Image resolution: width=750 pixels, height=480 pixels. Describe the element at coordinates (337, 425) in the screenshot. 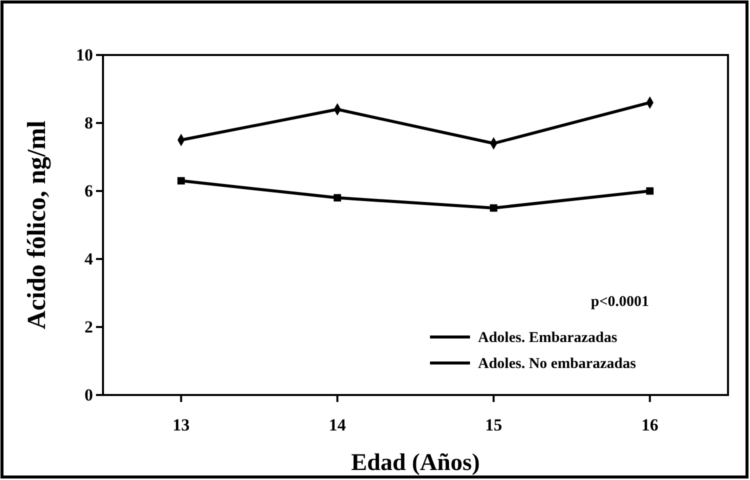

I see `x-tick-label: 14` at that location.